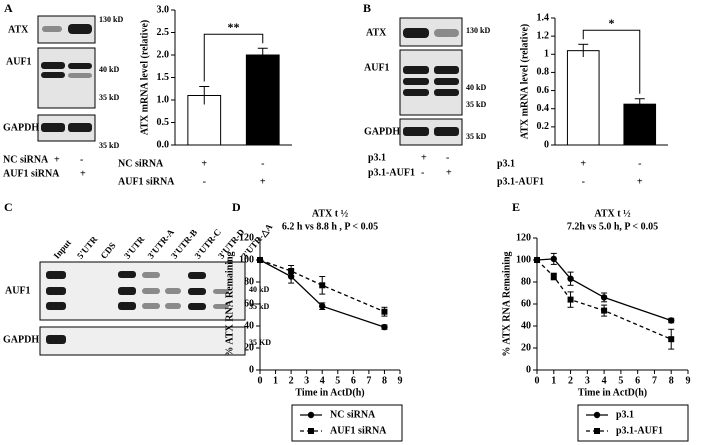 This screenshot has height=445, width=713. I want to click on row-label: ATX, so click(376, 32).